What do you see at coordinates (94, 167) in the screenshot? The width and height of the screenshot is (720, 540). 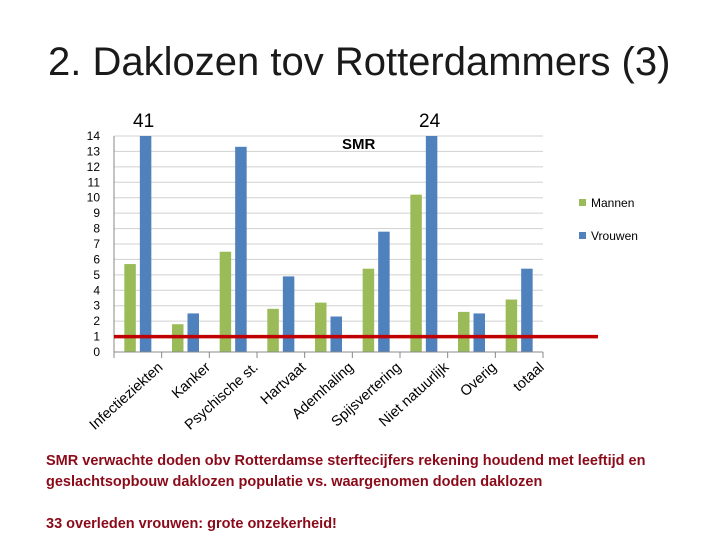 I see `y-tick-label: 12` at bounding box center [94, 167].